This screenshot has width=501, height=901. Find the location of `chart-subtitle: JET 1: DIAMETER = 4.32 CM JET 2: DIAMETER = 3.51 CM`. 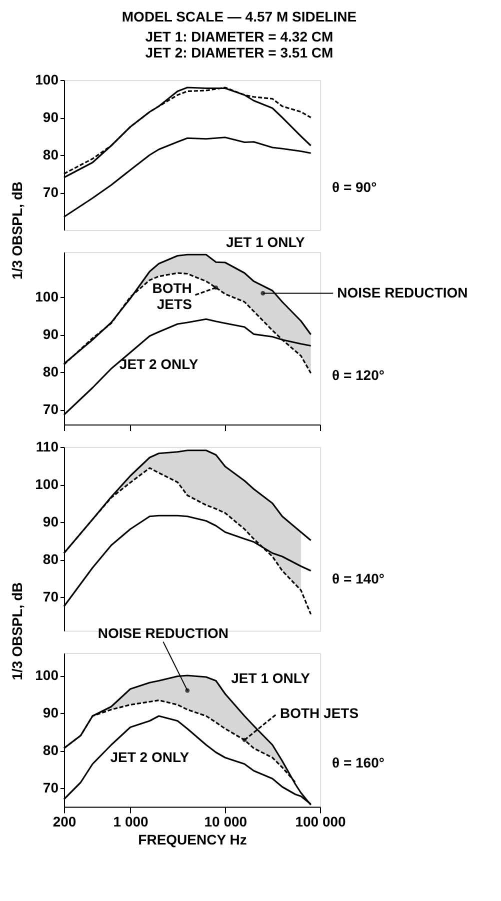

chart-subtitle: JET 1: DIAMETER = 4.32 CM JET 2: DIAMETER = 3.51 CM is located at coordinates (239, 44).